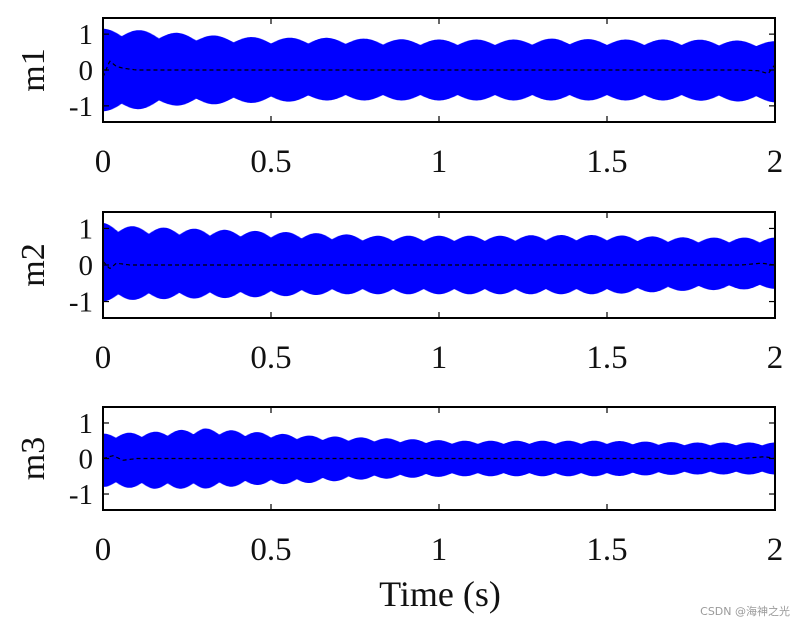  I want to click on m3-axis-label: m3, so click(33, 458).